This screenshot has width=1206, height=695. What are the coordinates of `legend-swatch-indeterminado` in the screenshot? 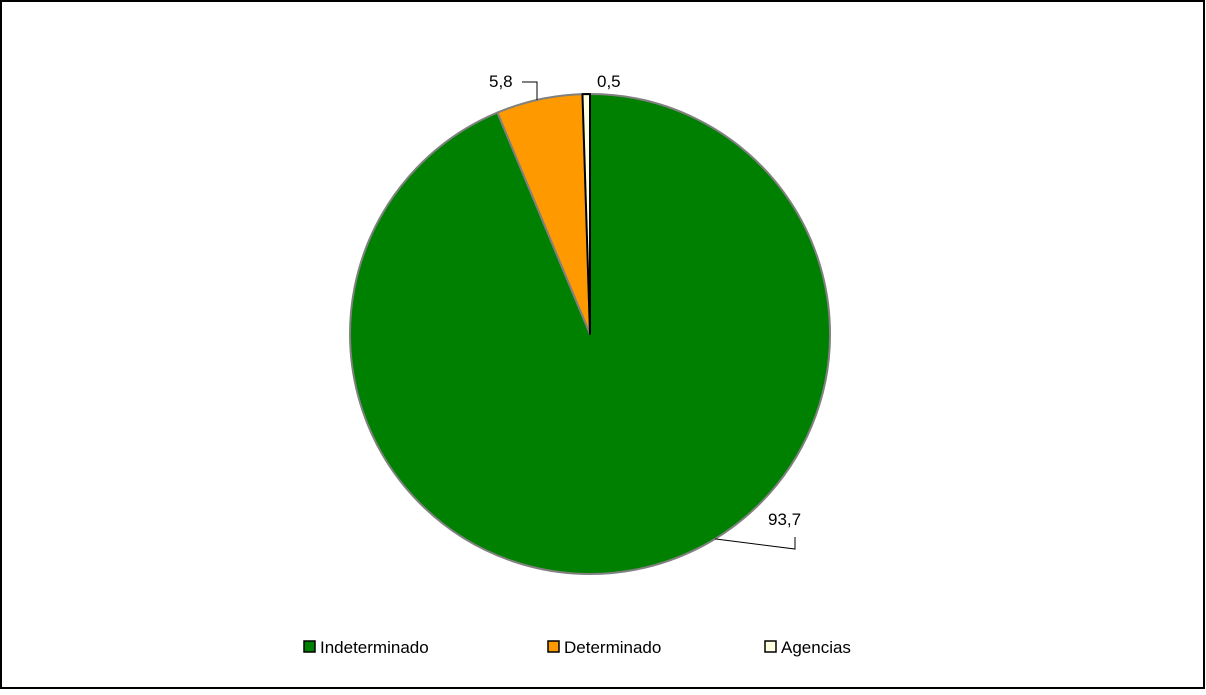 It's located at (309, 646).